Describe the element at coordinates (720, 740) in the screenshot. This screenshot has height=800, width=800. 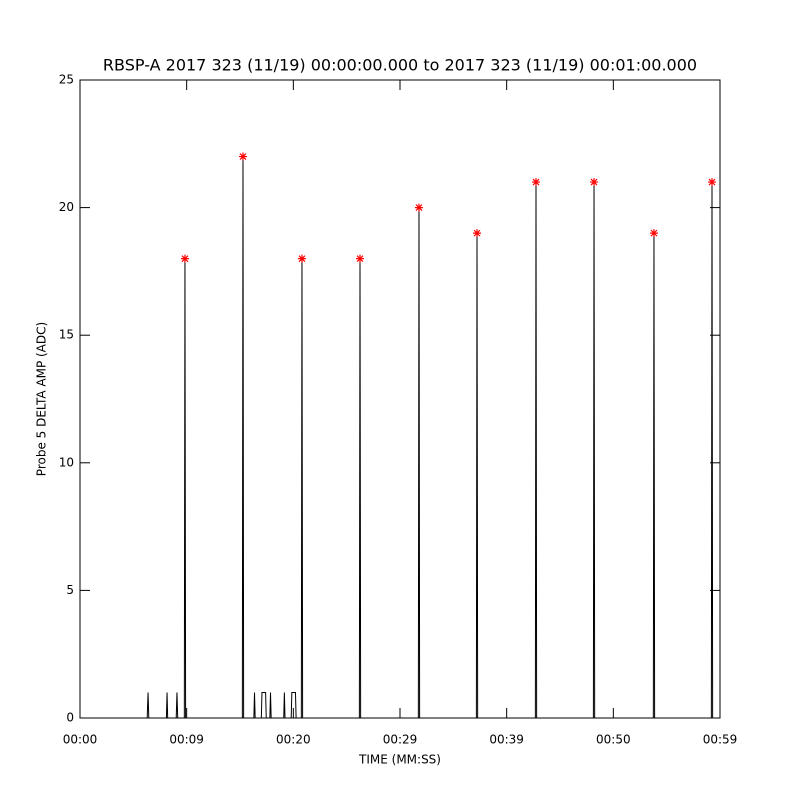
I see `x-tick-label: 00:59` at that location.